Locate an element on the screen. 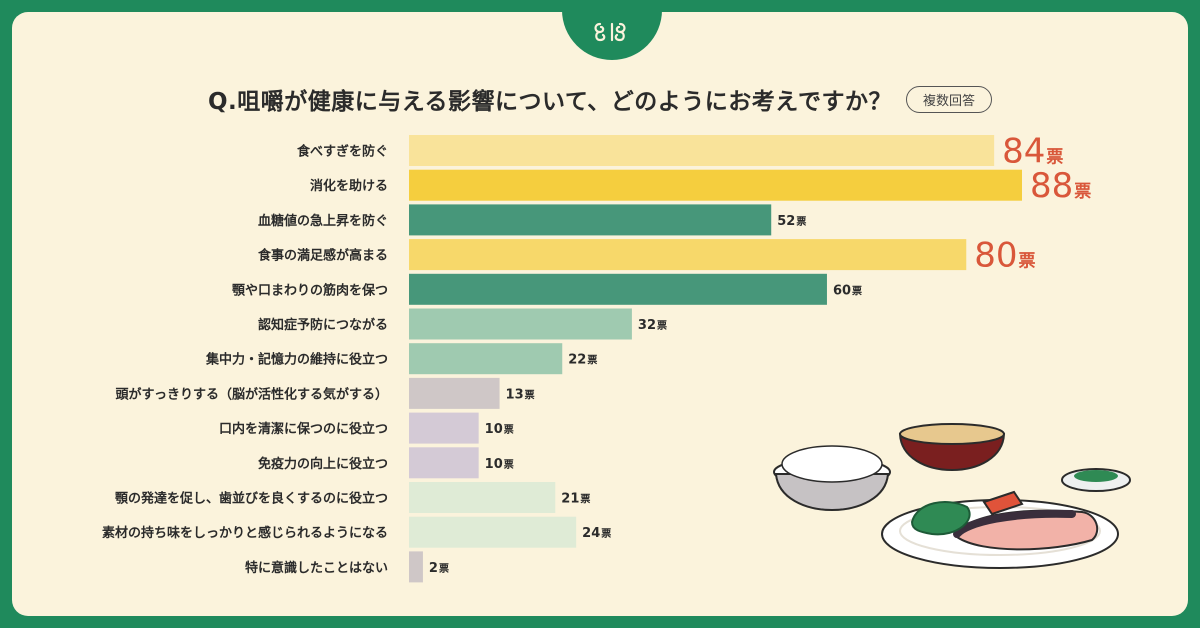  value-label: 32票 is located at coordinates (652, 325).